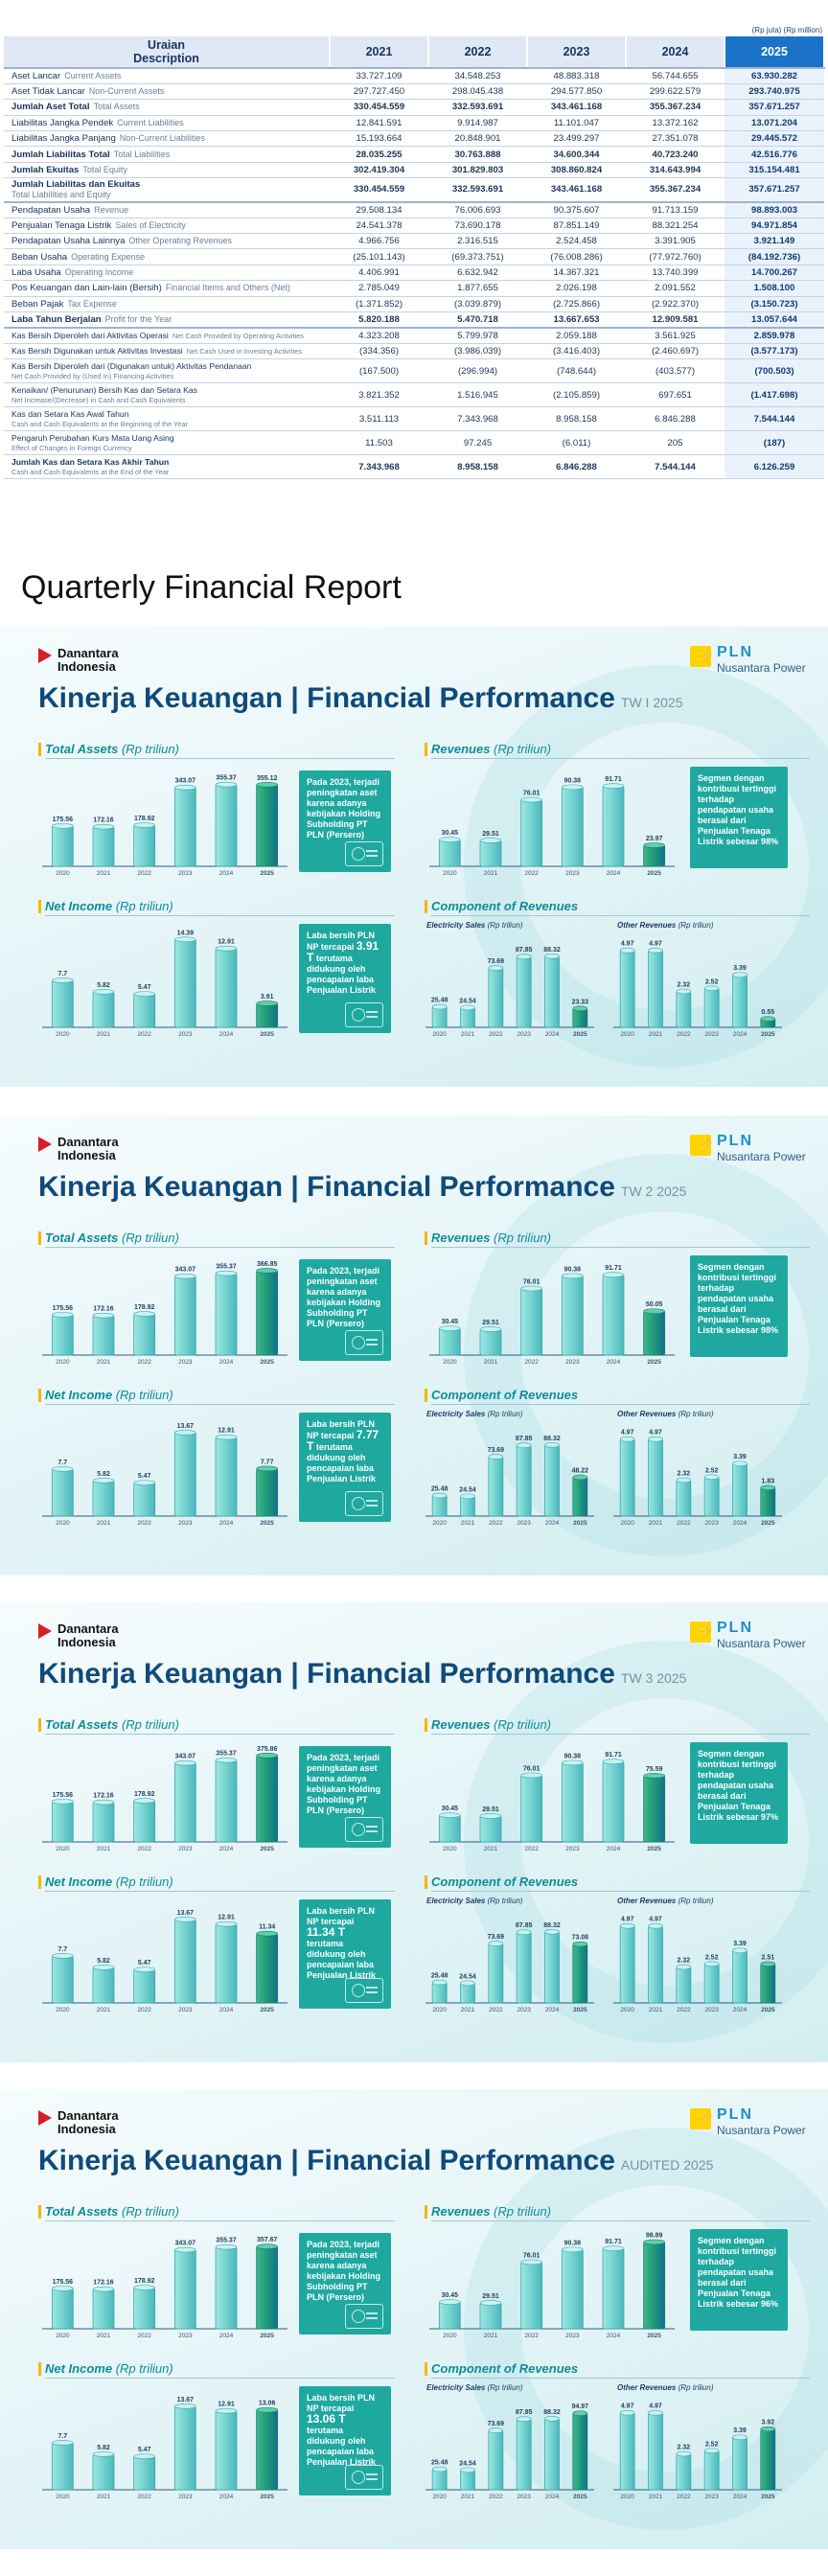 Image resolution: width=828 pixels, height=2576 pixels. What do you see at coordinates (490, 834) in the screenshot?
I see `bar-value-label: 29.51` at bounding box center [490, 834].